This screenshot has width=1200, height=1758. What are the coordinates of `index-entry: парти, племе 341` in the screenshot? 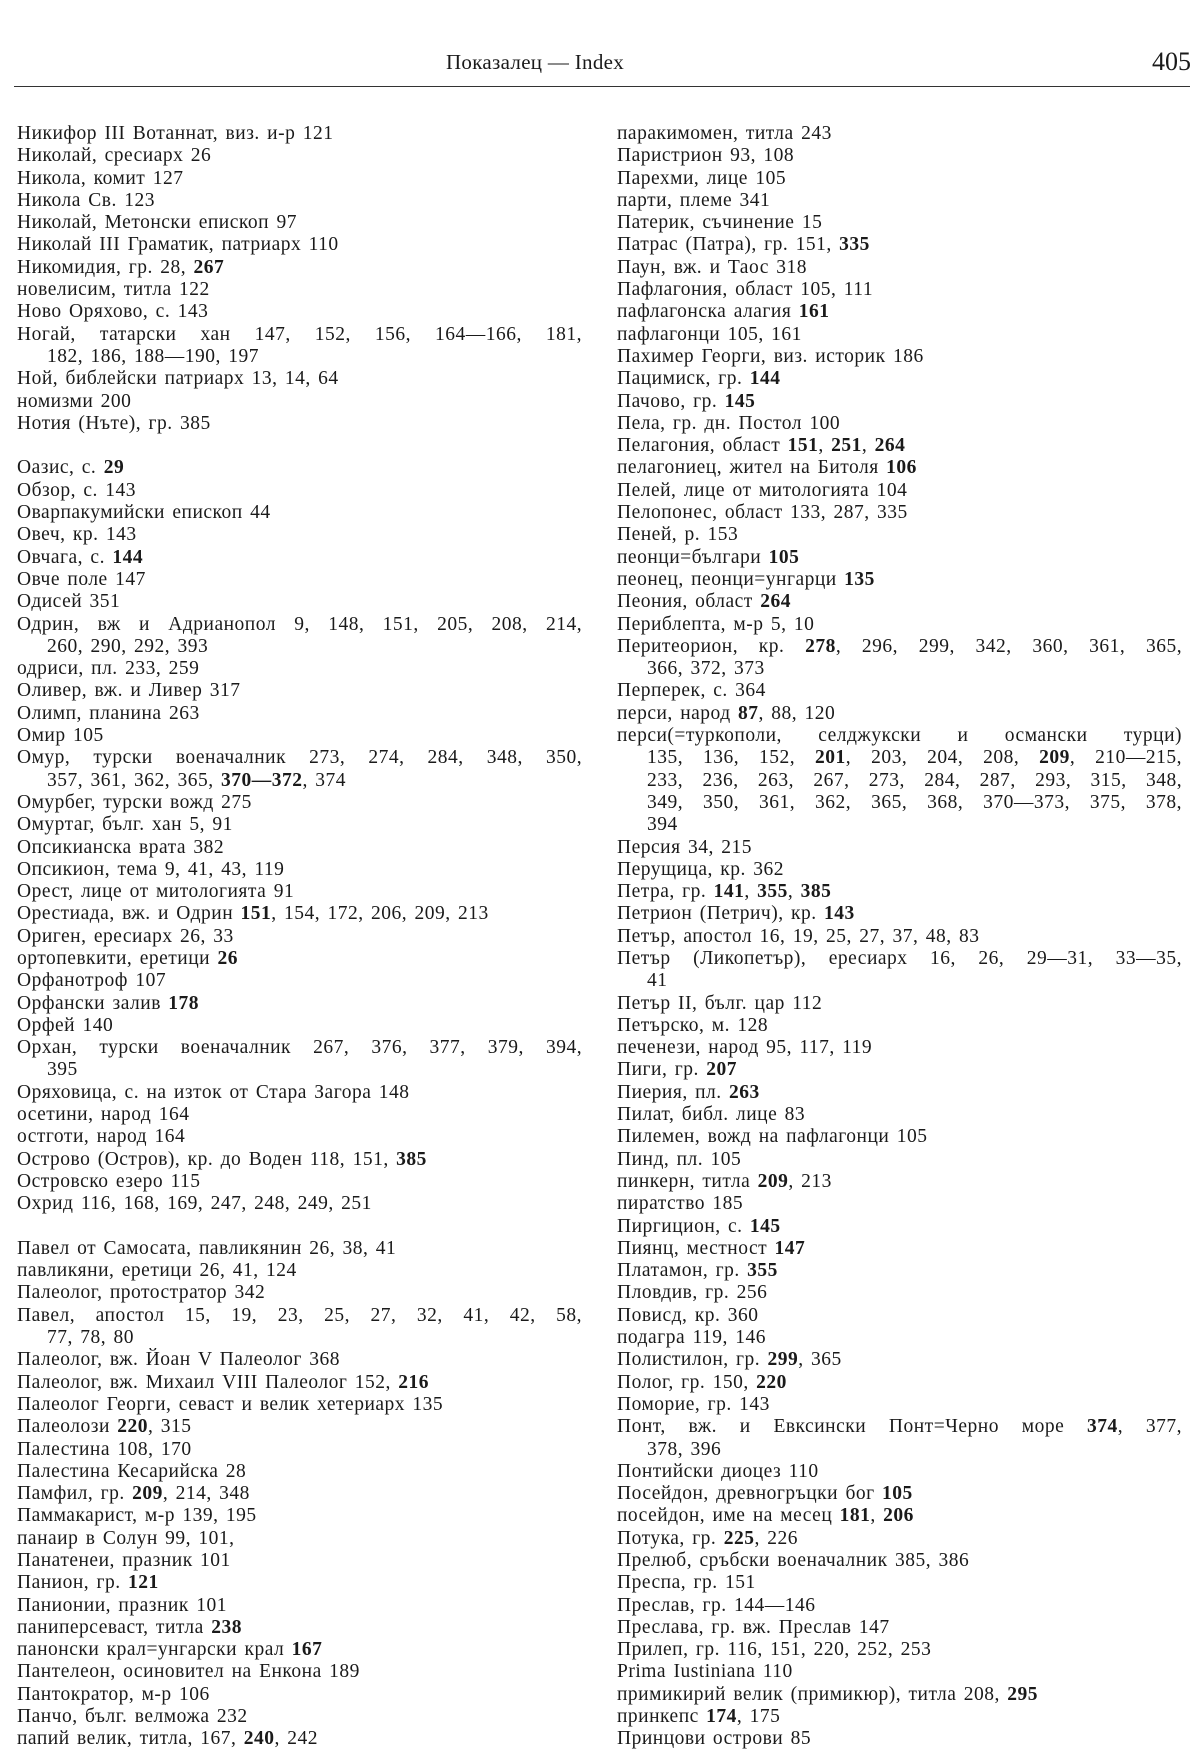 It's located at (899, 201).